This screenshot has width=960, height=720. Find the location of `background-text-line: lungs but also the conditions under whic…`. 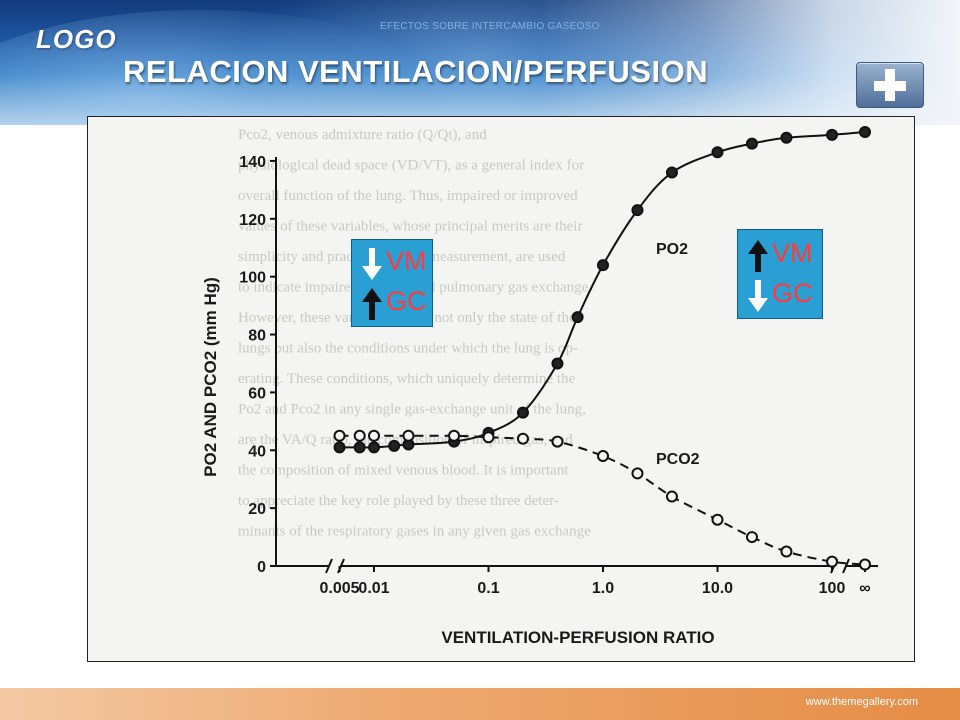

background-text-line: lungs but also the conditions under whic… is located at coordinates (408, 349).